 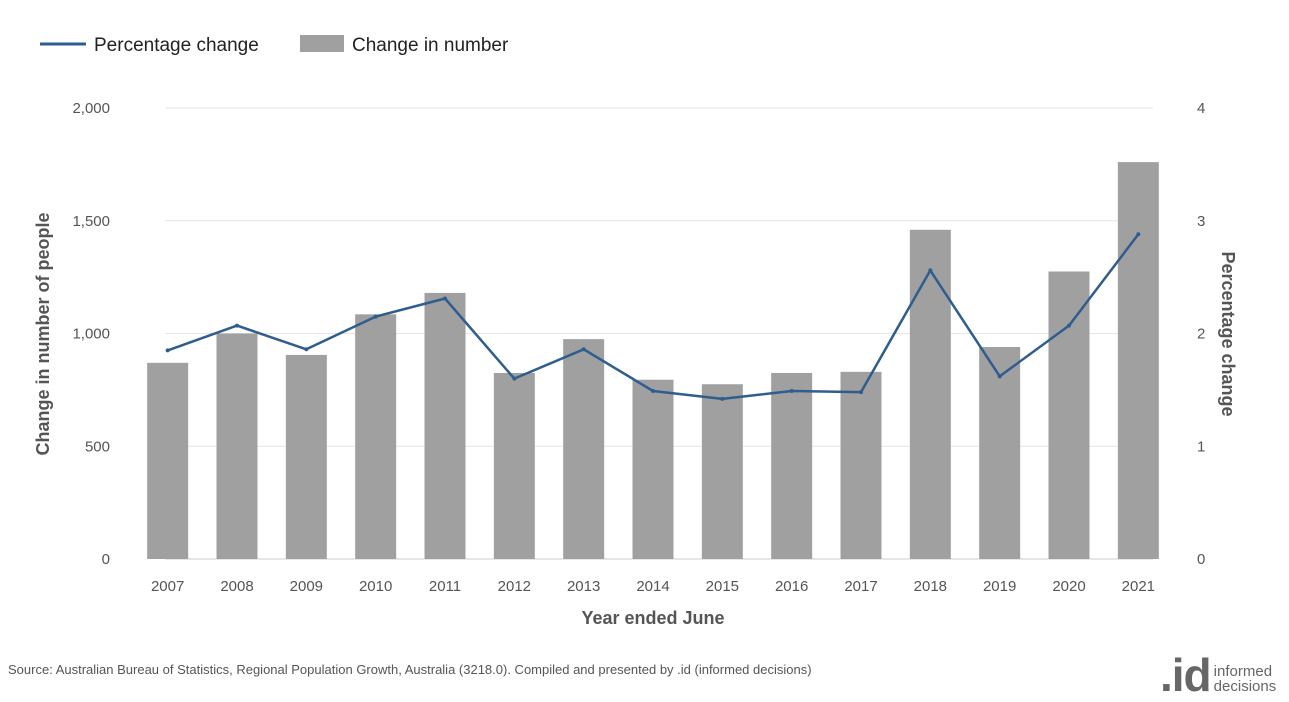 I want to click on logo-mark: .id, so click(x=1186, y=675).